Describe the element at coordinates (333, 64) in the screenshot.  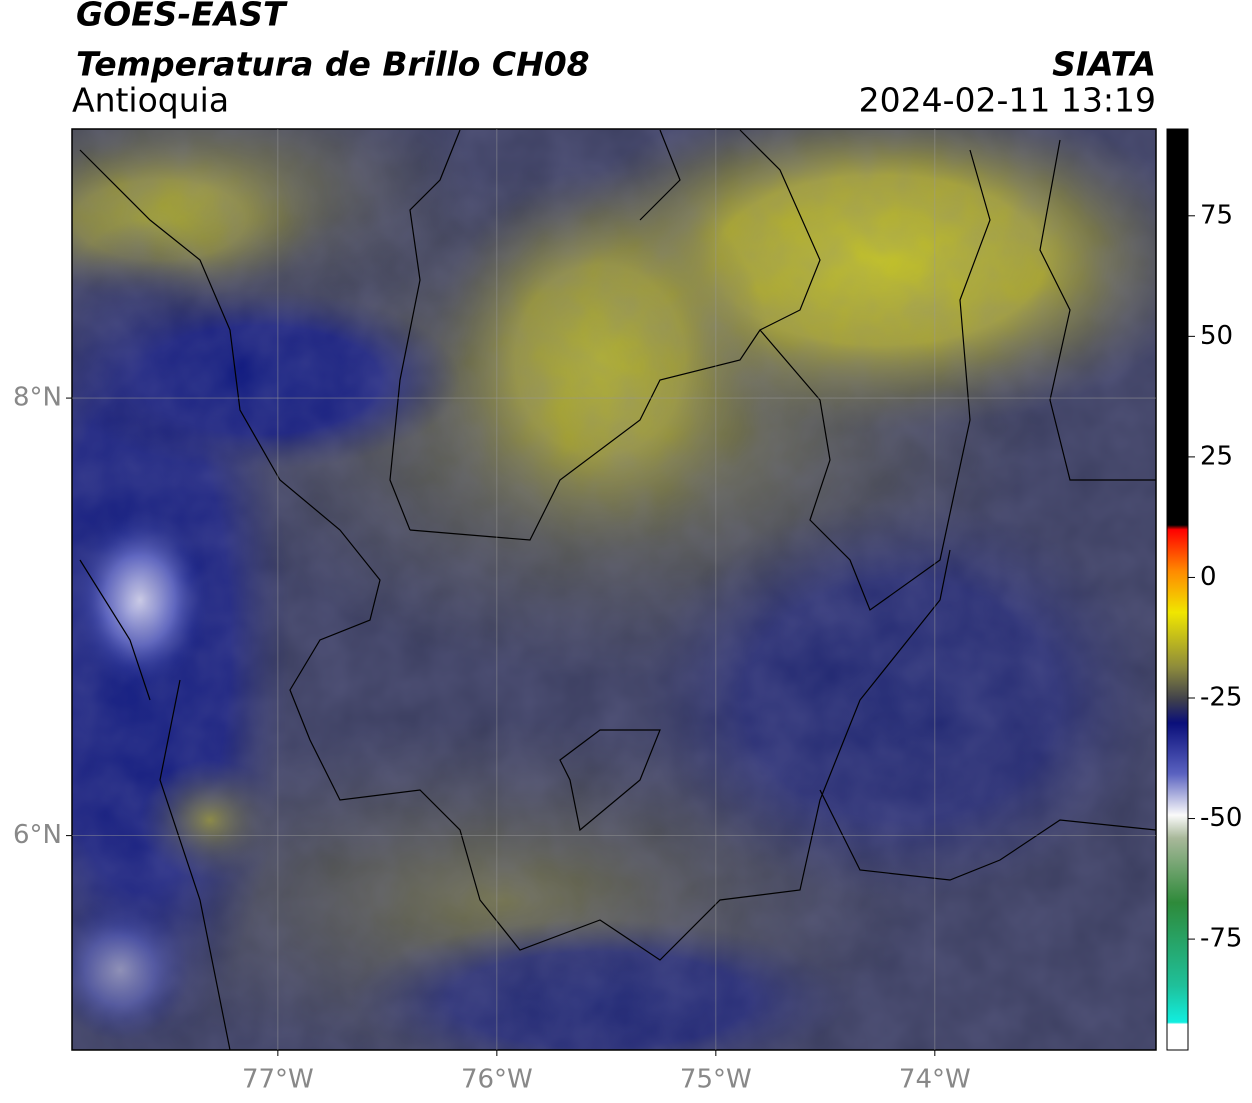
I see `subtitle: Temperatura de Brillo CH08` at that location.